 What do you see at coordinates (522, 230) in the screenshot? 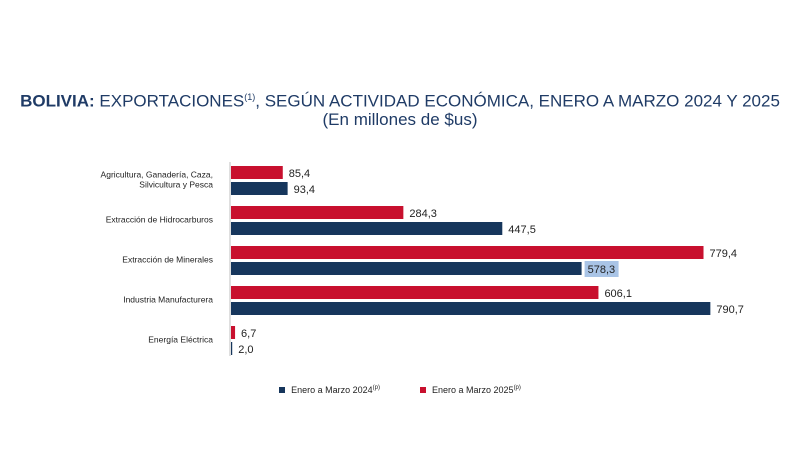
I see `value-label: 447,5` at bounding box center [522, 230].